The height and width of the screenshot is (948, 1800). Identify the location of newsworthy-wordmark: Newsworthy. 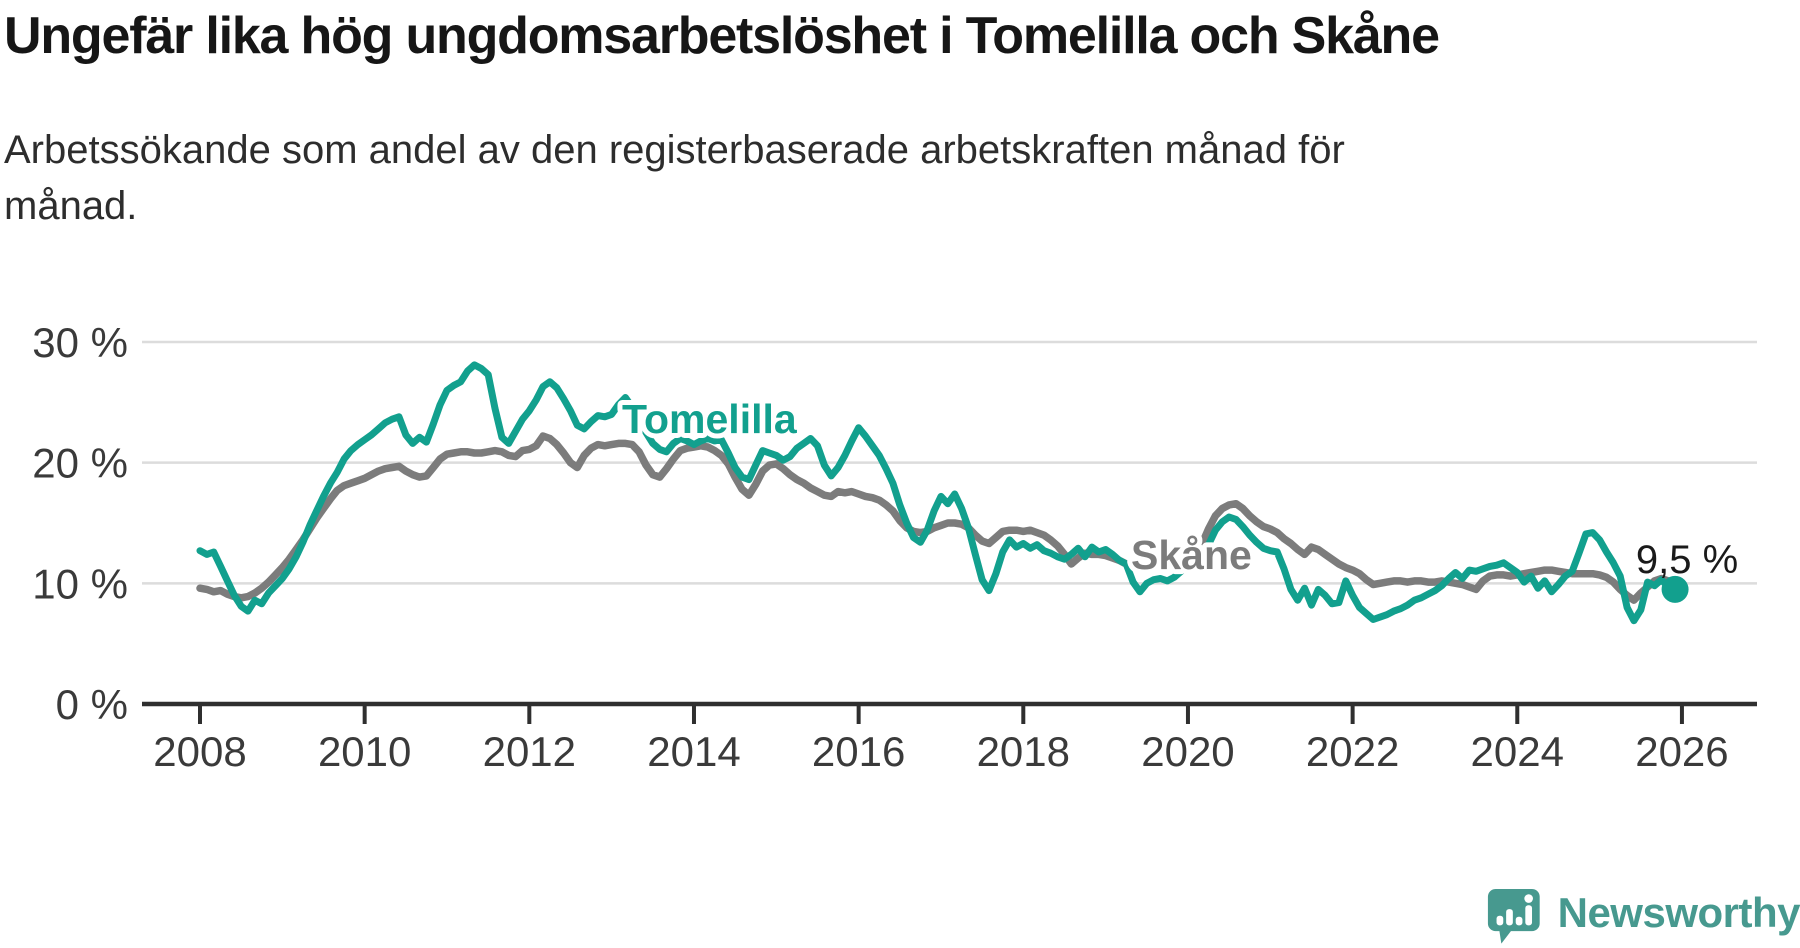
(1678, 912).